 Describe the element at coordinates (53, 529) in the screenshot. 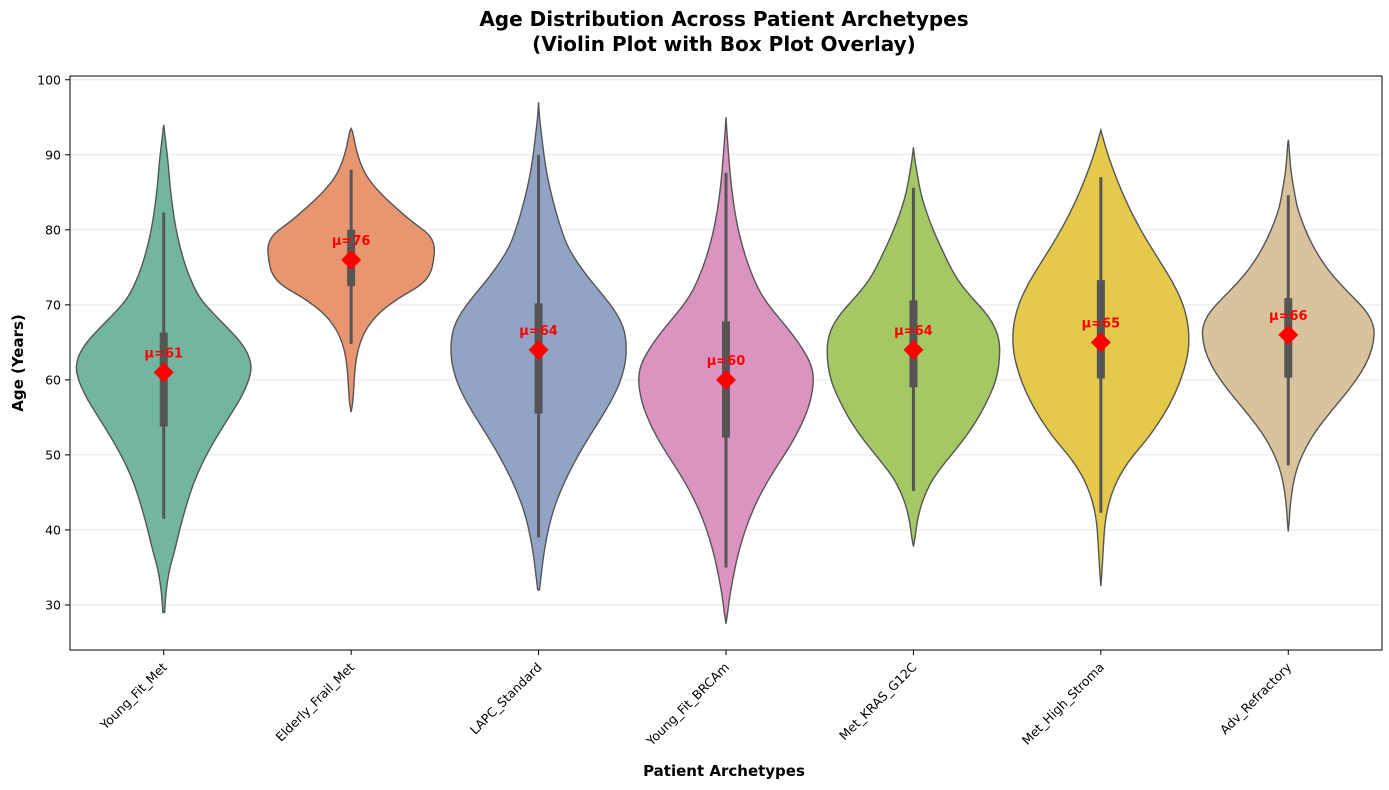

I see `y-tick-label: 40` at that location.